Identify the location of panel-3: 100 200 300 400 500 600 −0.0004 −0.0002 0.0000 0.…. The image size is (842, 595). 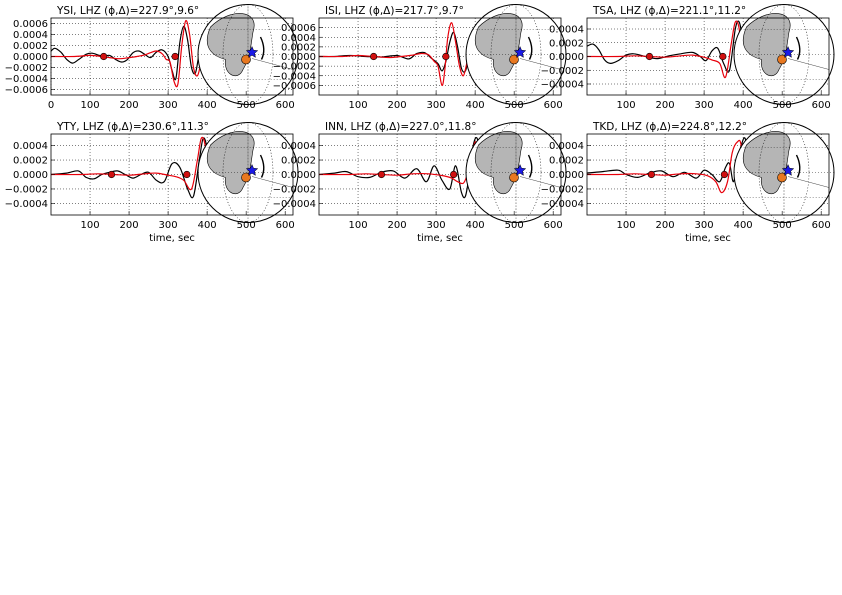
(688, 57).